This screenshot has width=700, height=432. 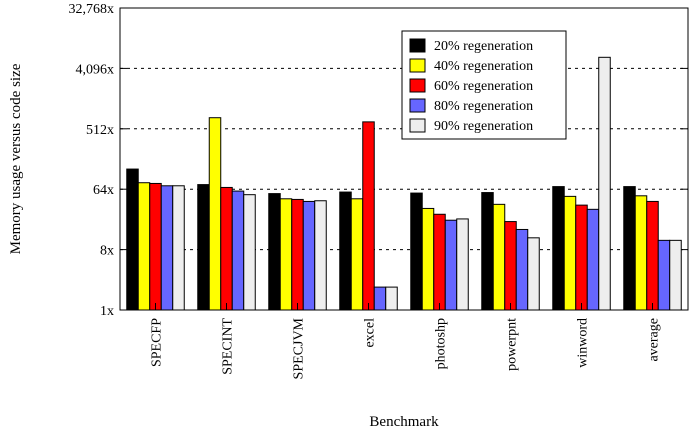 What do you see at coordinates (583, 343) in the screenshot?
I see `x-tick-label: winword` at bounding box center [583, 343].